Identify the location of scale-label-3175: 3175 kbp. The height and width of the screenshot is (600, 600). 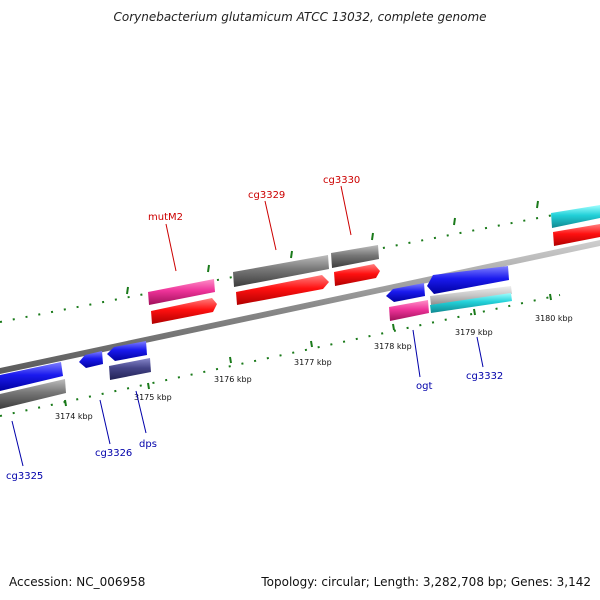
(153, 397).